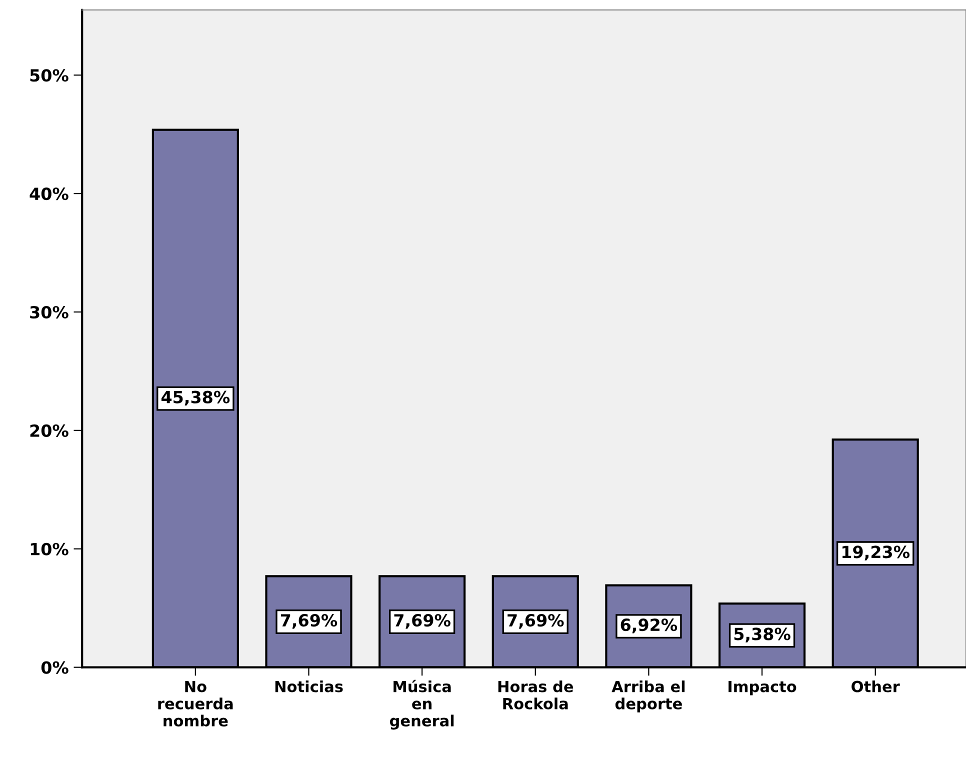 Image resolution: width=966 pixels, height=767 pixels. I want to click on x-tick-label: No recuerda nombre, so click(195, 703).